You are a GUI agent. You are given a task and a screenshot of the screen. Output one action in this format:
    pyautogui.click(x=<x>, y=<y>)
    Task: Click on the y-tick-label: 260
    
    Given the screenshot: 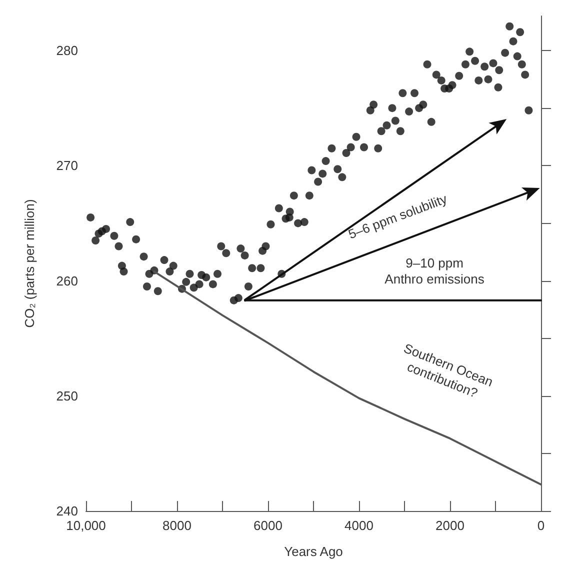 What is the action you would take?
    pyautogui.click(x=67, y=280)
    